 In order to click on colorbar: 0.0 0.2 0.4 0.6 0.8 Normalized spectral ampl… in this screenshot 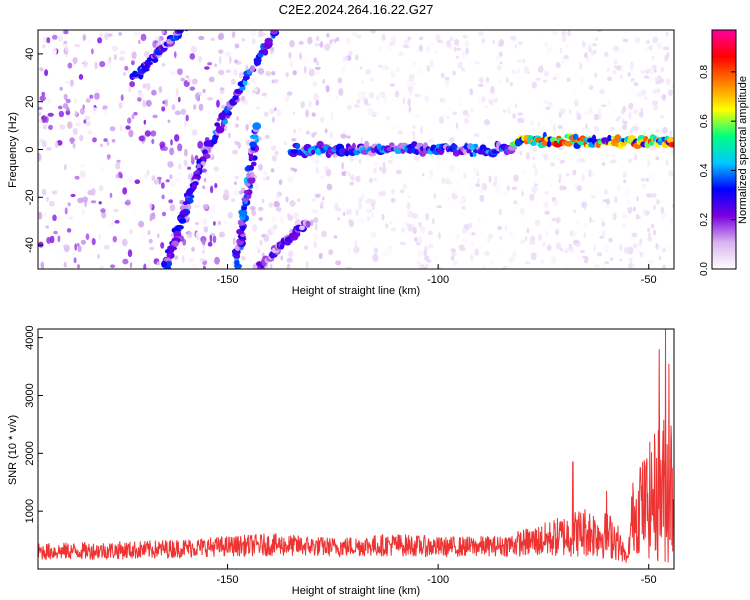, I will do `click(724, 152)`.